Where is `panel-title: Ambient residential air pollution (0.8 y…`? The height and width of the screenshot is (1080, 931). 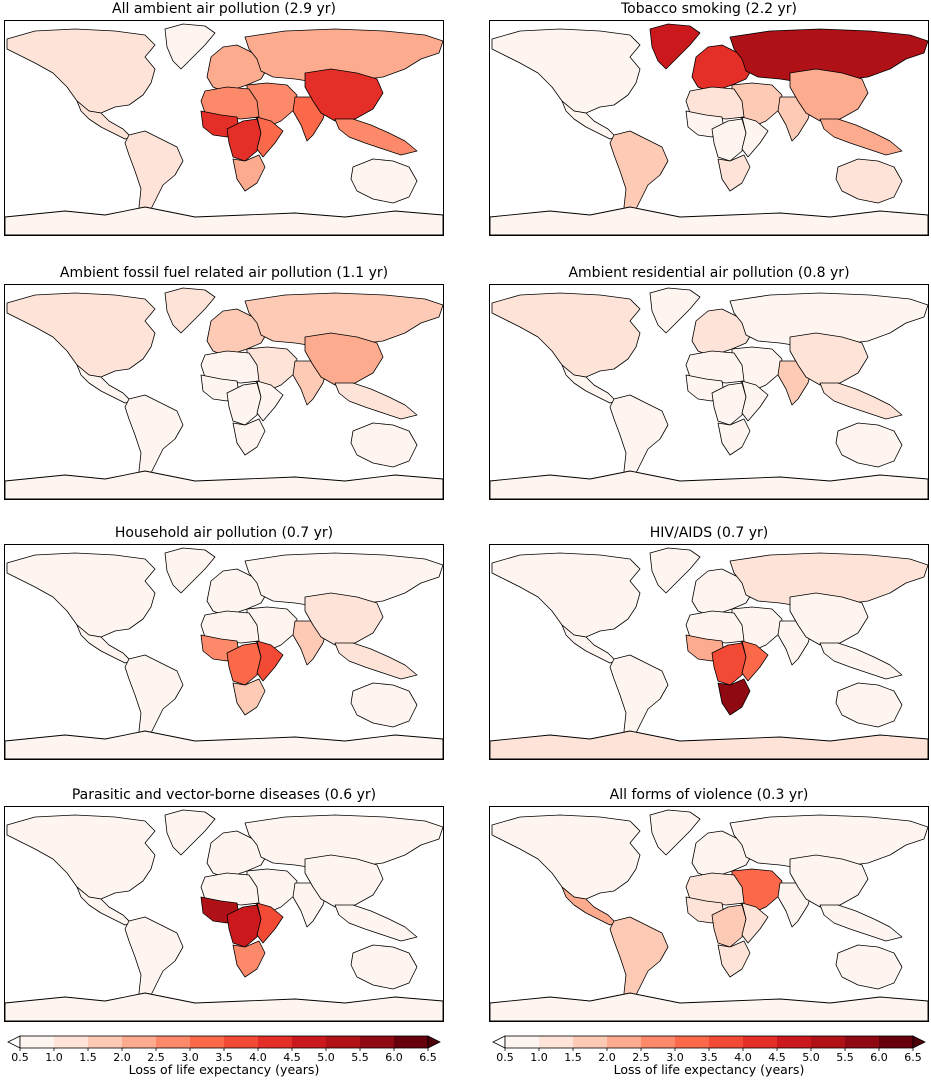
panel-title: Ambient residential air pollution (0.8 y… is located at coordinates (709, 273).